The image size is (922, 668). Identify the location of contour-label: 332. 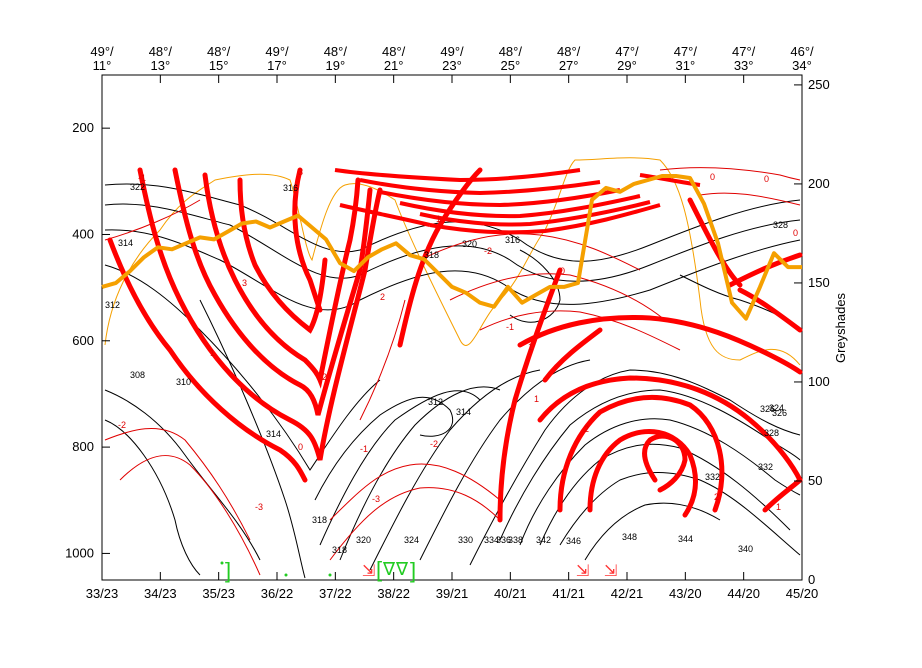
(712, 477).